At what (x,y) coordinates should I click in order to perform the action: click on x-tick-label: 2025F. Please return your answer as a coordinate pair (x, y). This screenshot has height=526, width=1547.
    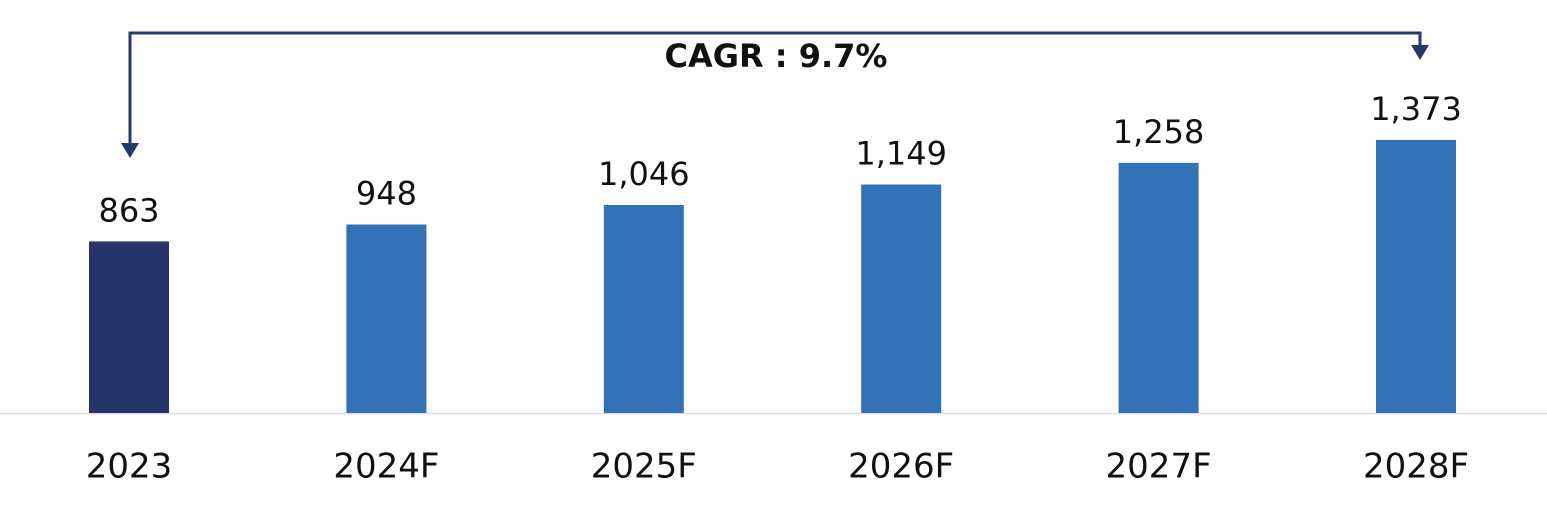
    Looking at the image, I should click on (644, 467).